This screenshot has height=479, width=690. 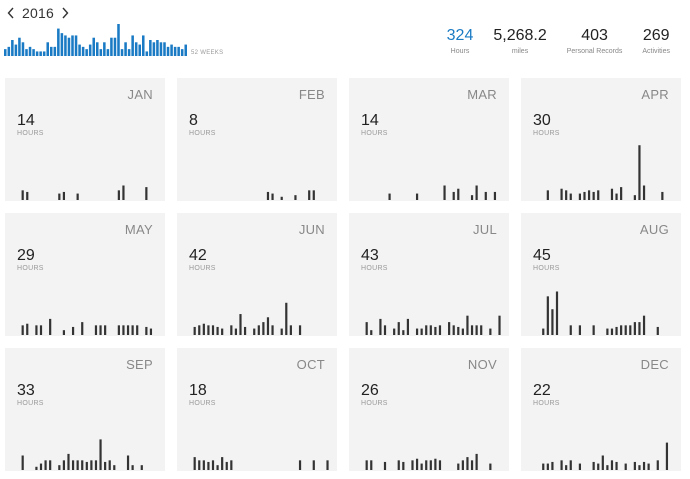 What do you see at coordinates (26, 390) in the screenshot?
I see `month-hours-value: 33` at bounding box center [26, 390].